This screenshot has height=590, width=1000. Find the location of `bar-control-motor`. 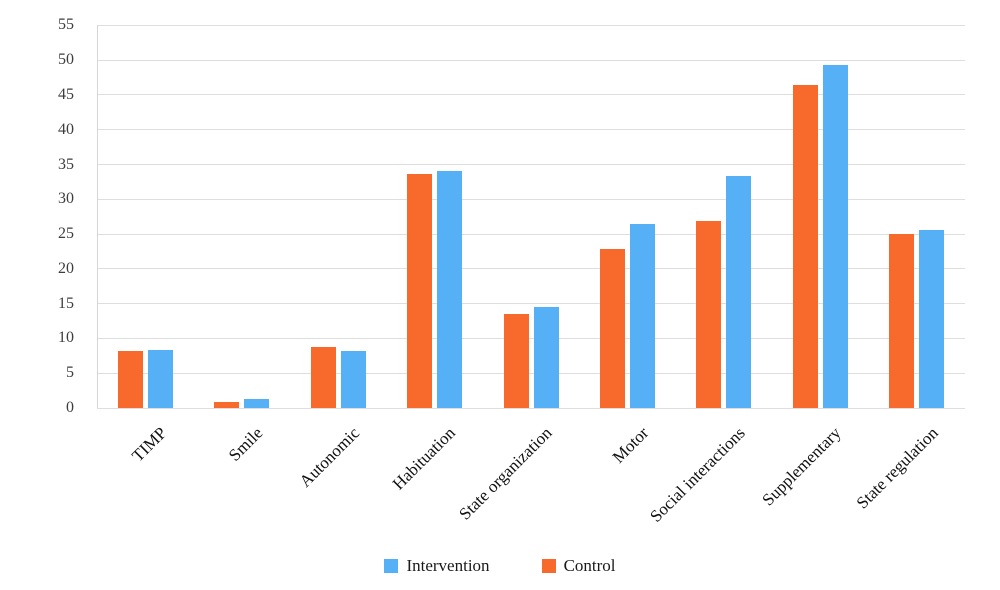

bar-control-motor is located at coordinates (612, 328).